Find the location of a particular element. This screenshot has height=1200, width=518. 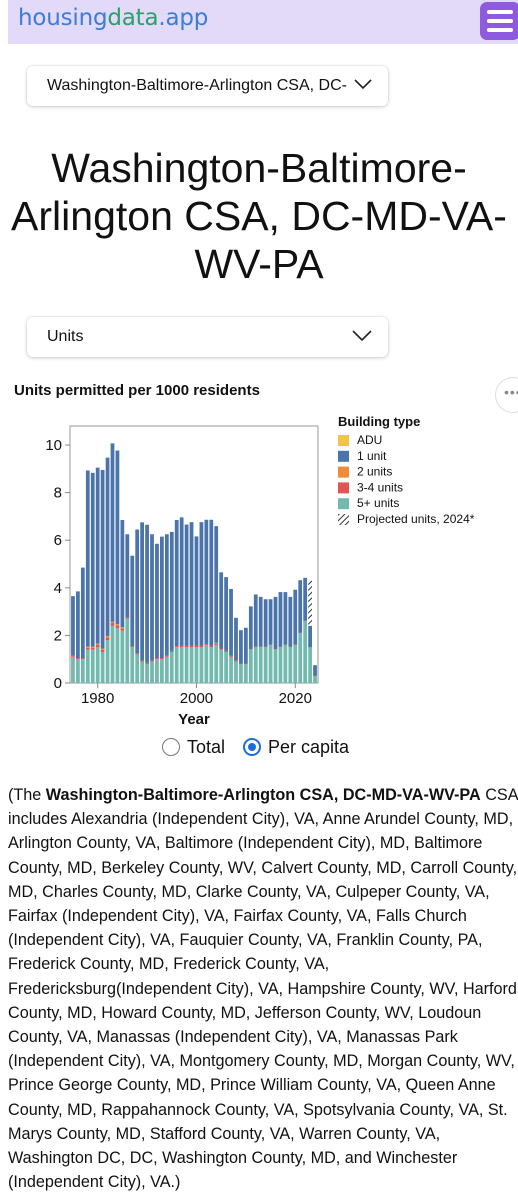

chart-title: Units permitted per 1000 residents is located at coordinates (137, 390).